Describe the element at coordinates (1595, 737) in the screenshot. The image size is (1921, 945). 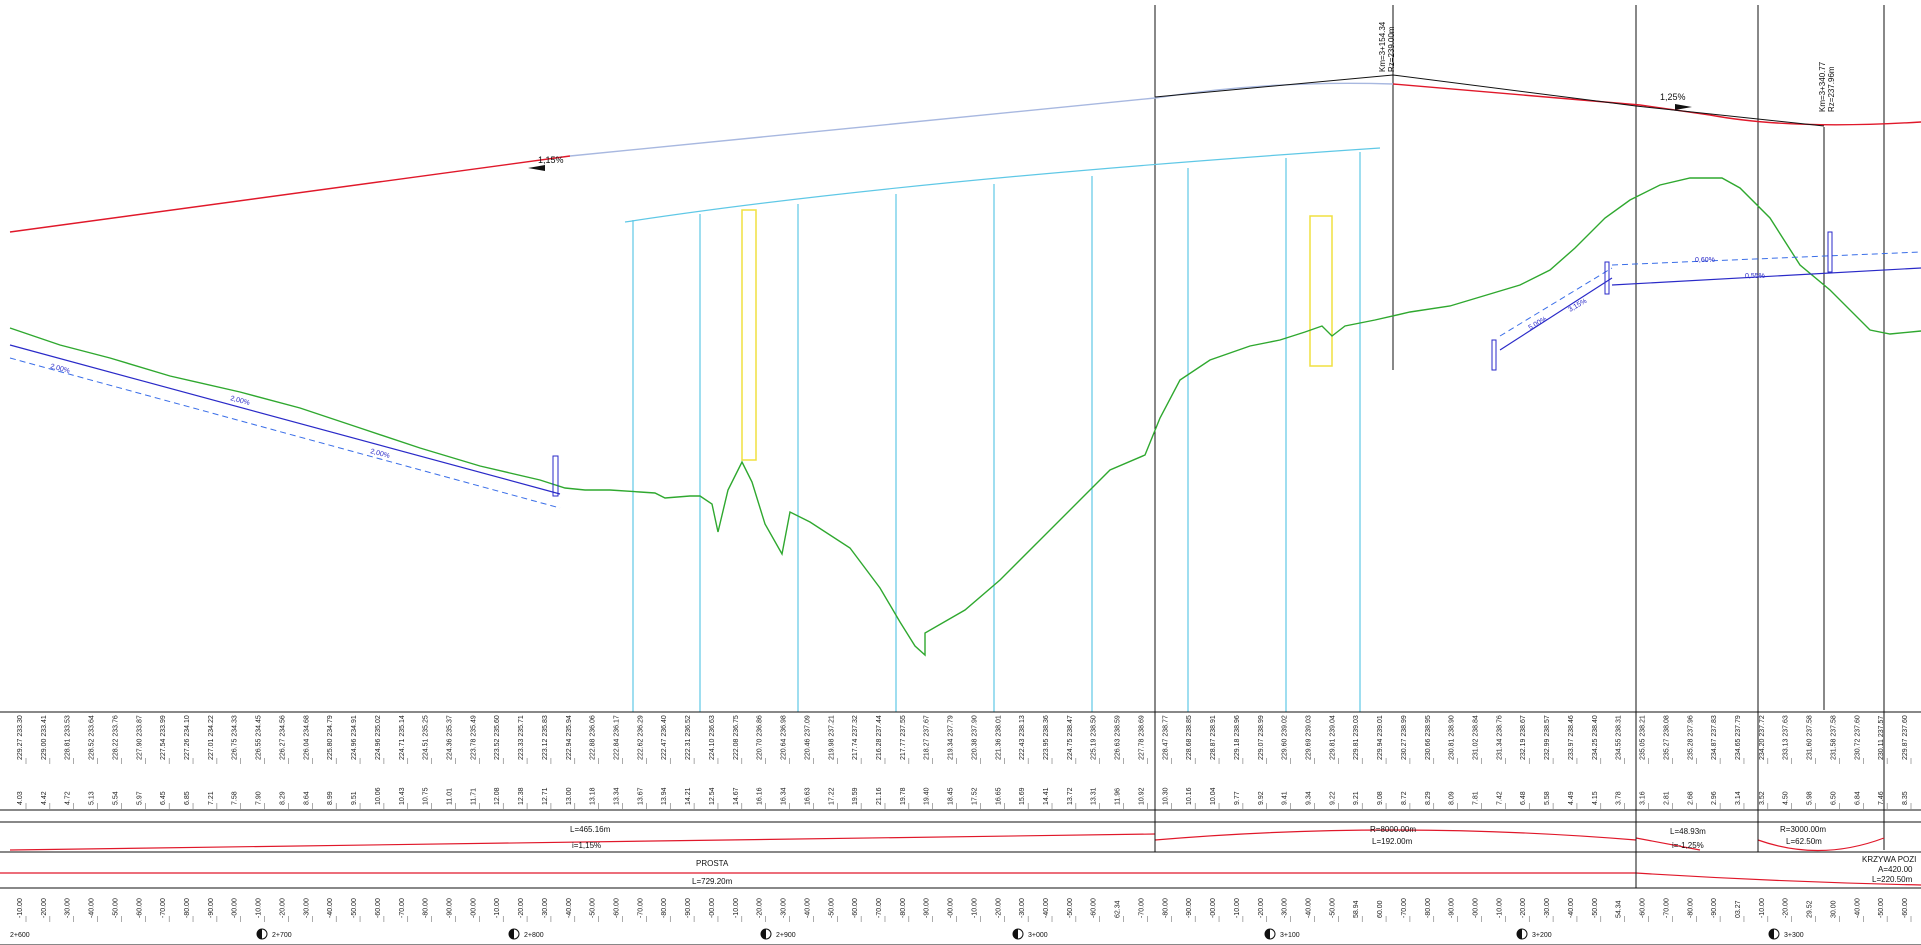
I see `elevation-cell: 234.25 238.40` at that location.